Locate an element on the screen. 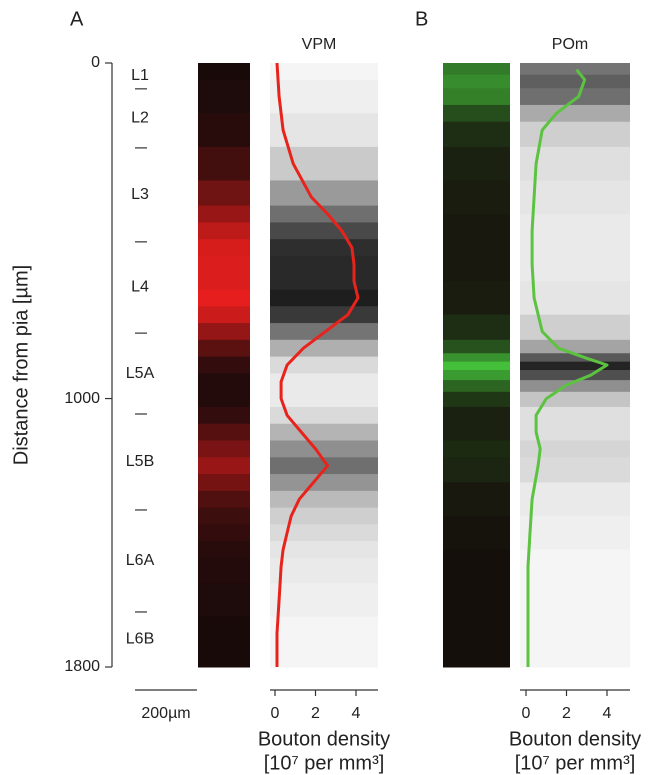 The width and height of the screenshot is (654, 775). layer-label: L6B is located at coordinates (140, 639).